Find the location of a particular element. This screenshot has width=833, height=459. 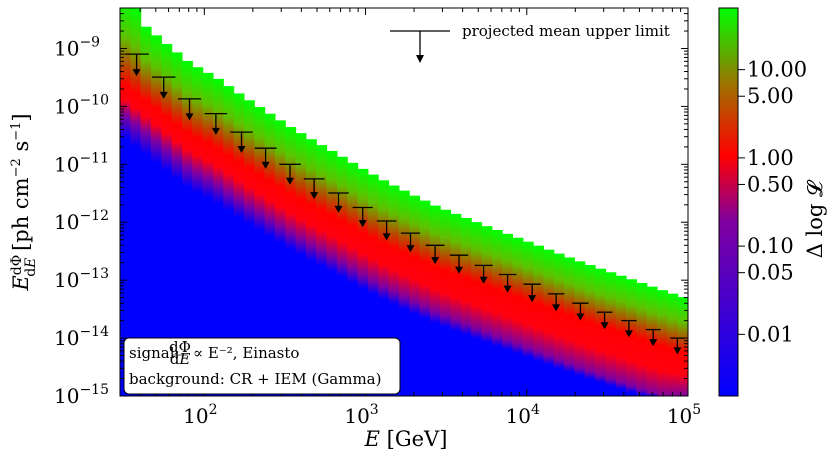

colorbar-label: Δ log 𝓛 is located at coordinates (815, 218).